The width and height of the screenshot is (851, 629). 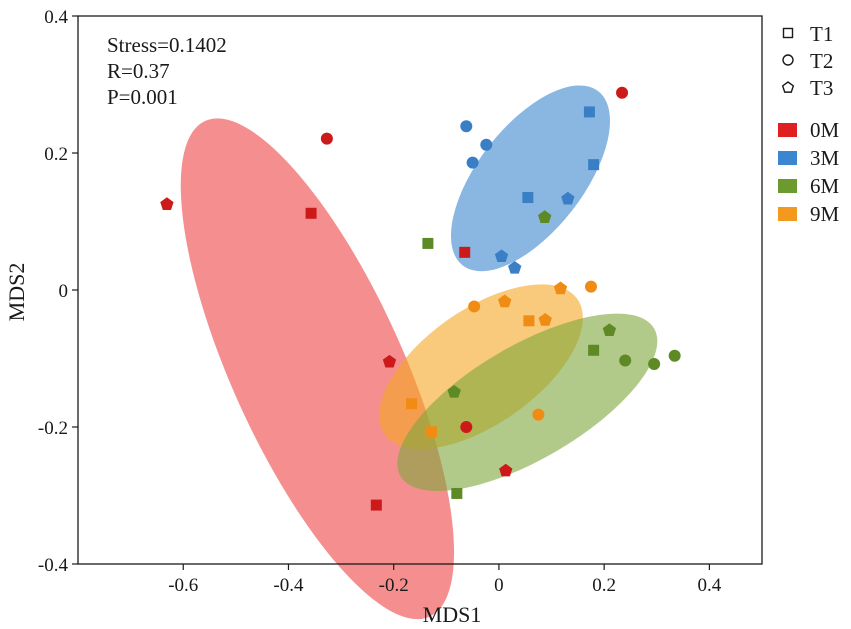 I want to click on p-annotation: P=0.001, so click(x=142, y=97).